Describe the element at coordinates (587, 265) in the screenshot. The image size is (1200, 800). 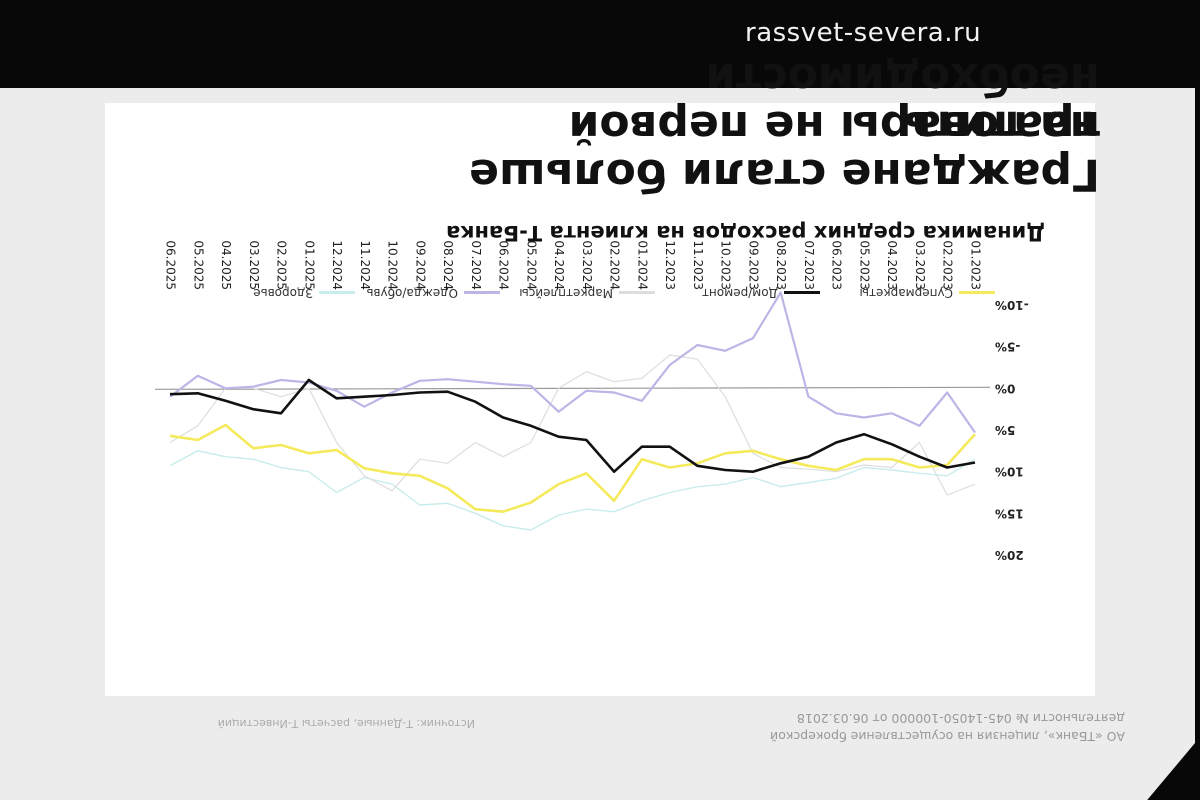
I see `x-tick-label: 03.2024` at that location.